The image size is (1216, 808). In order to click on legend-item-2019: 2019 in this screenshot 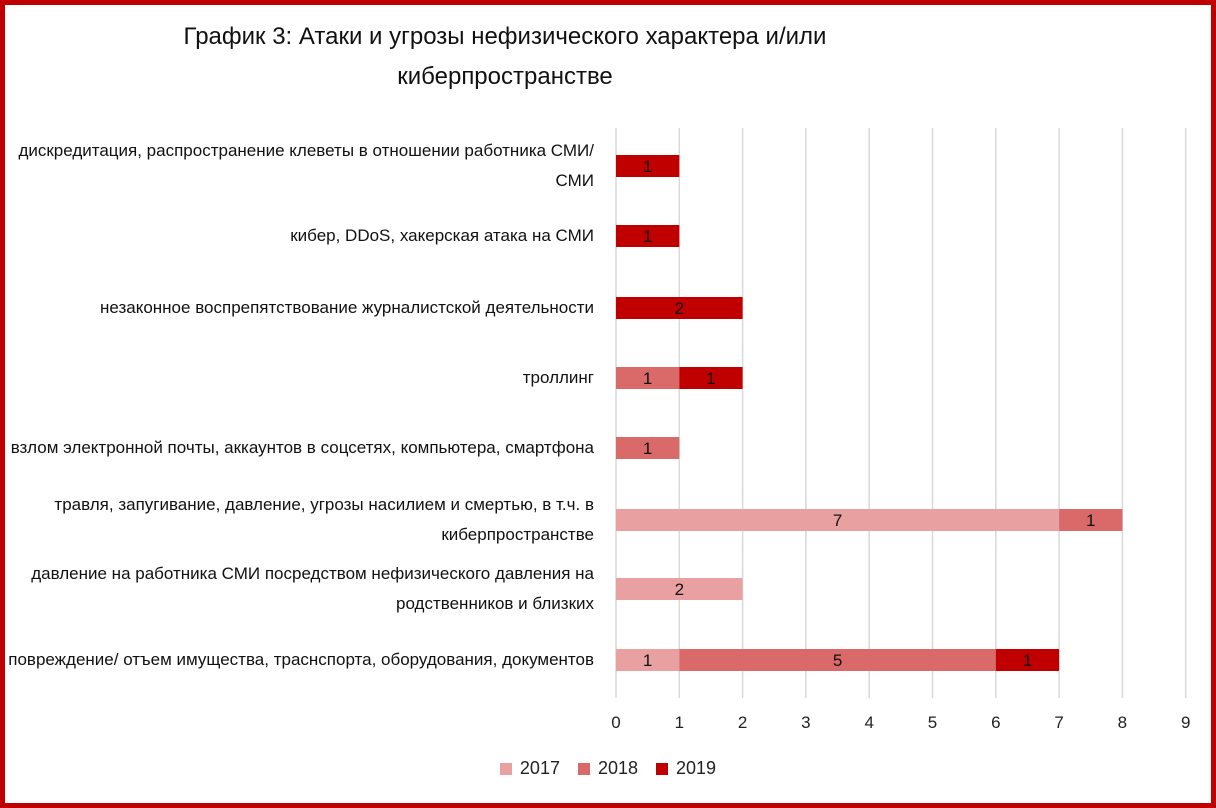, I will do `click(686, 768)`.